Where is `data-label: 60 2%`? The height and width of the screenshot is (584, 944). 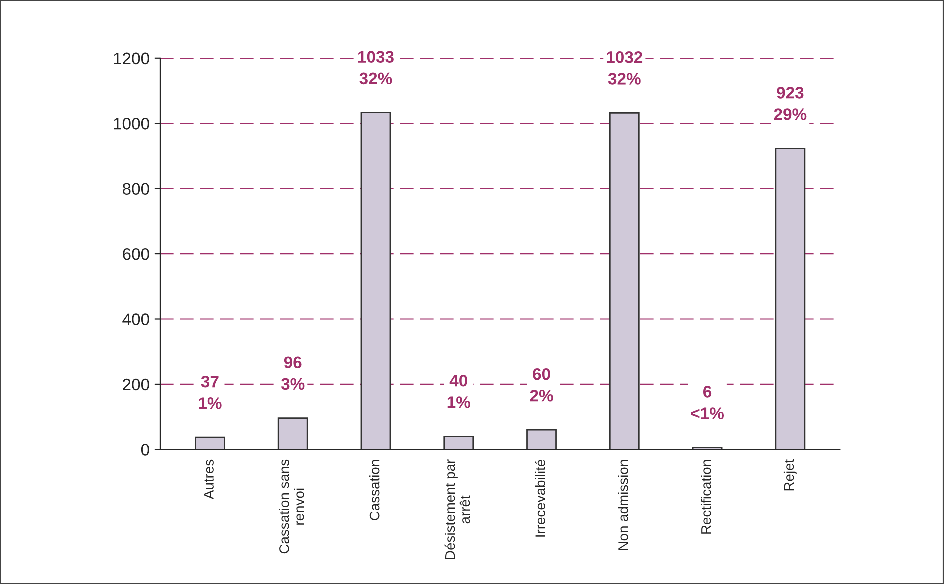
data-label: 60 2% is located at coordinates (542, 385).